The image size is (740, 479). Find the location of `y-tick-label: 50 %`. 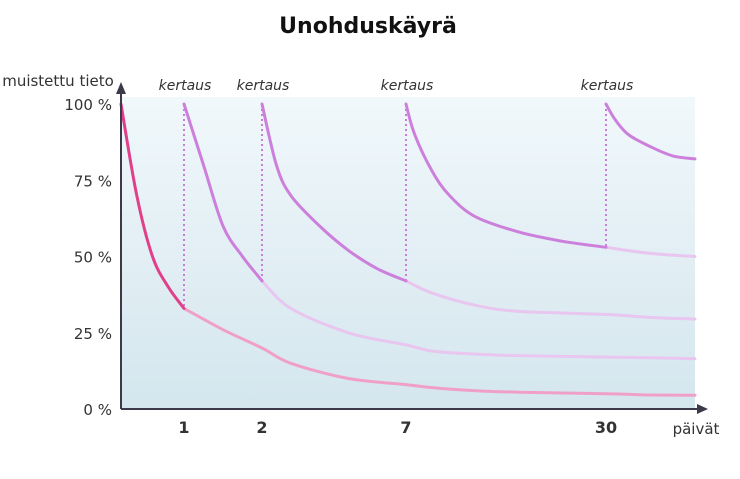

y-tick-label: 50 % is located at coordinates (93, 258).